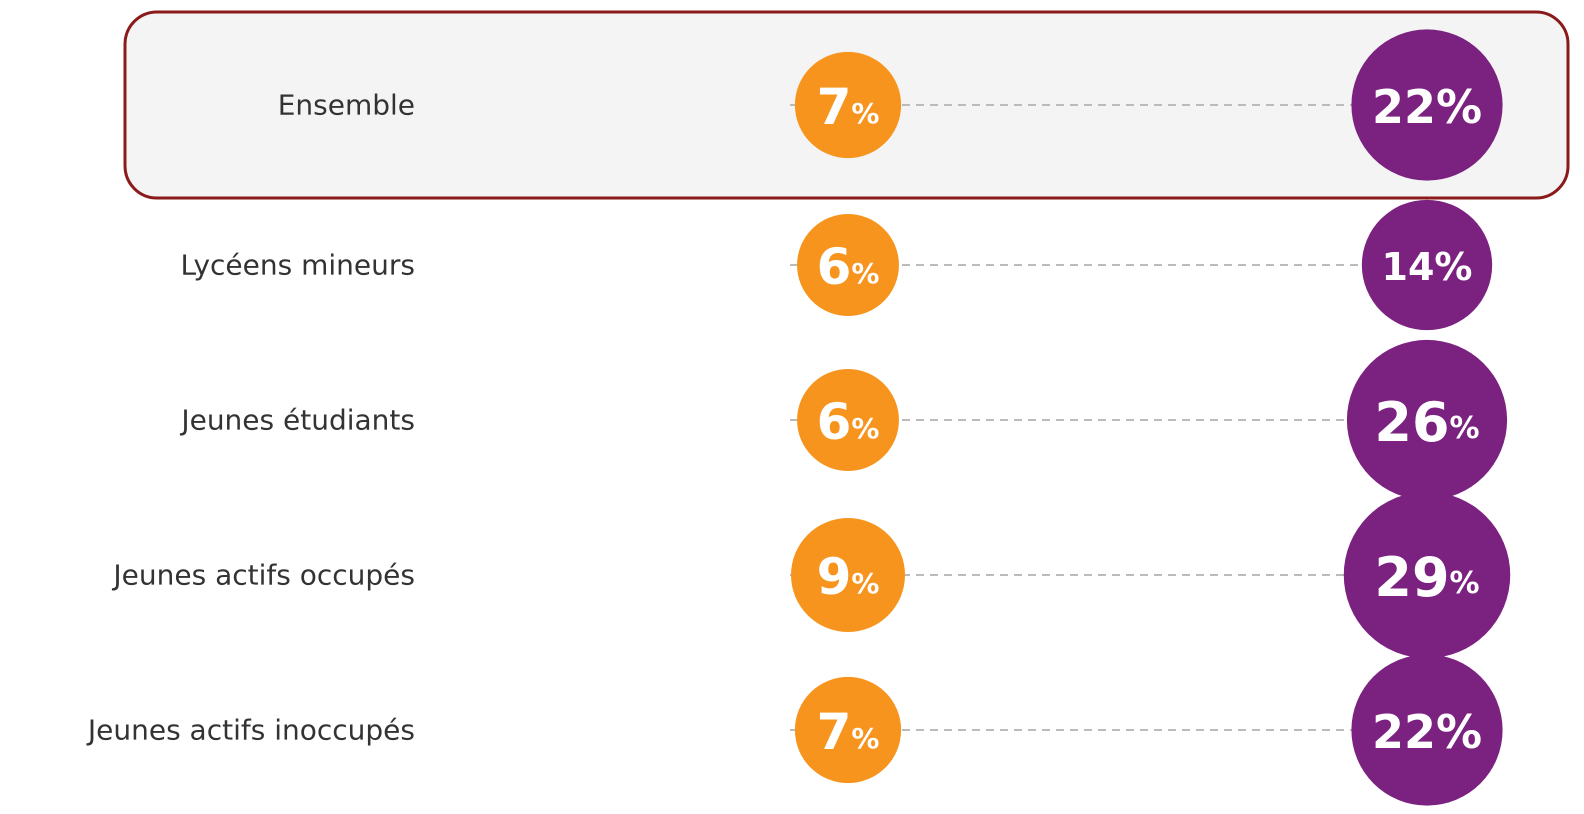  Describe the element at coordinates (297, 420) in the screenshot. I see `category-label: Jeunes étudiants` at that location.